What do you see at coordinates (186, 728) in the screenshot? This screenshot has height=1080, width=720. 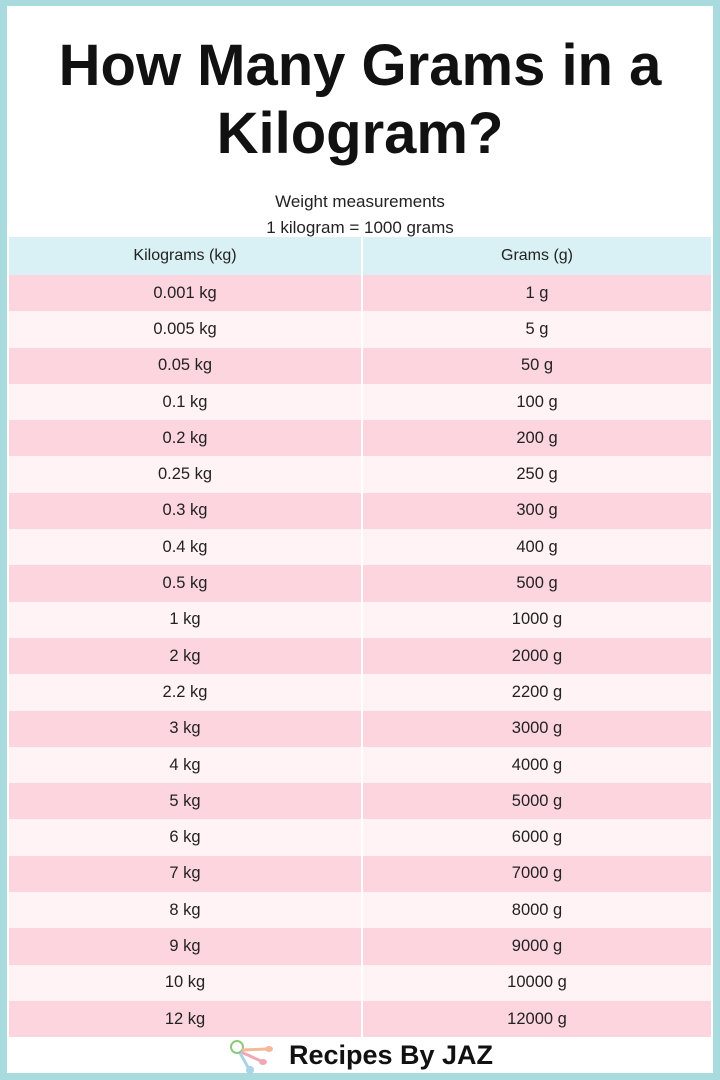 I see `kilograms-cell: 3 kg` at bounding box center [186, 728].